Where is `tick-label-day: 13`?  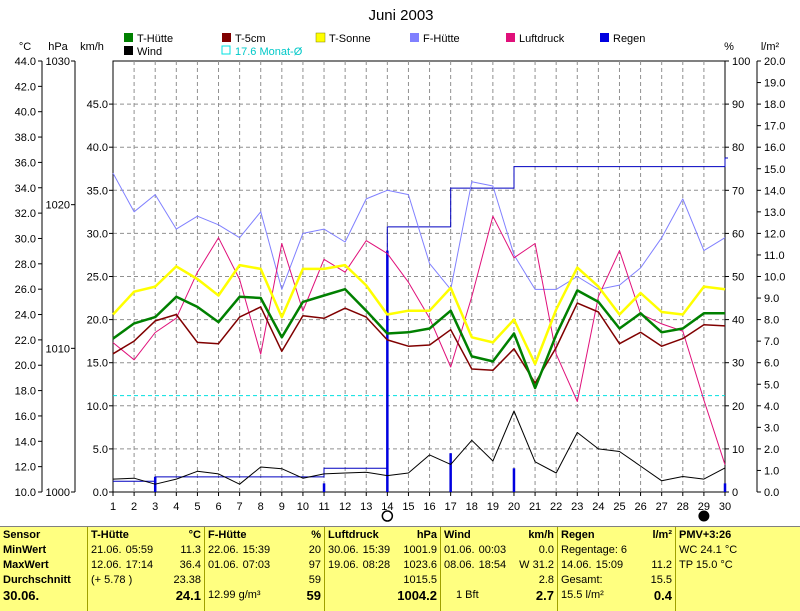 tick-label-day: 13 is located at coordinates (366, 507).